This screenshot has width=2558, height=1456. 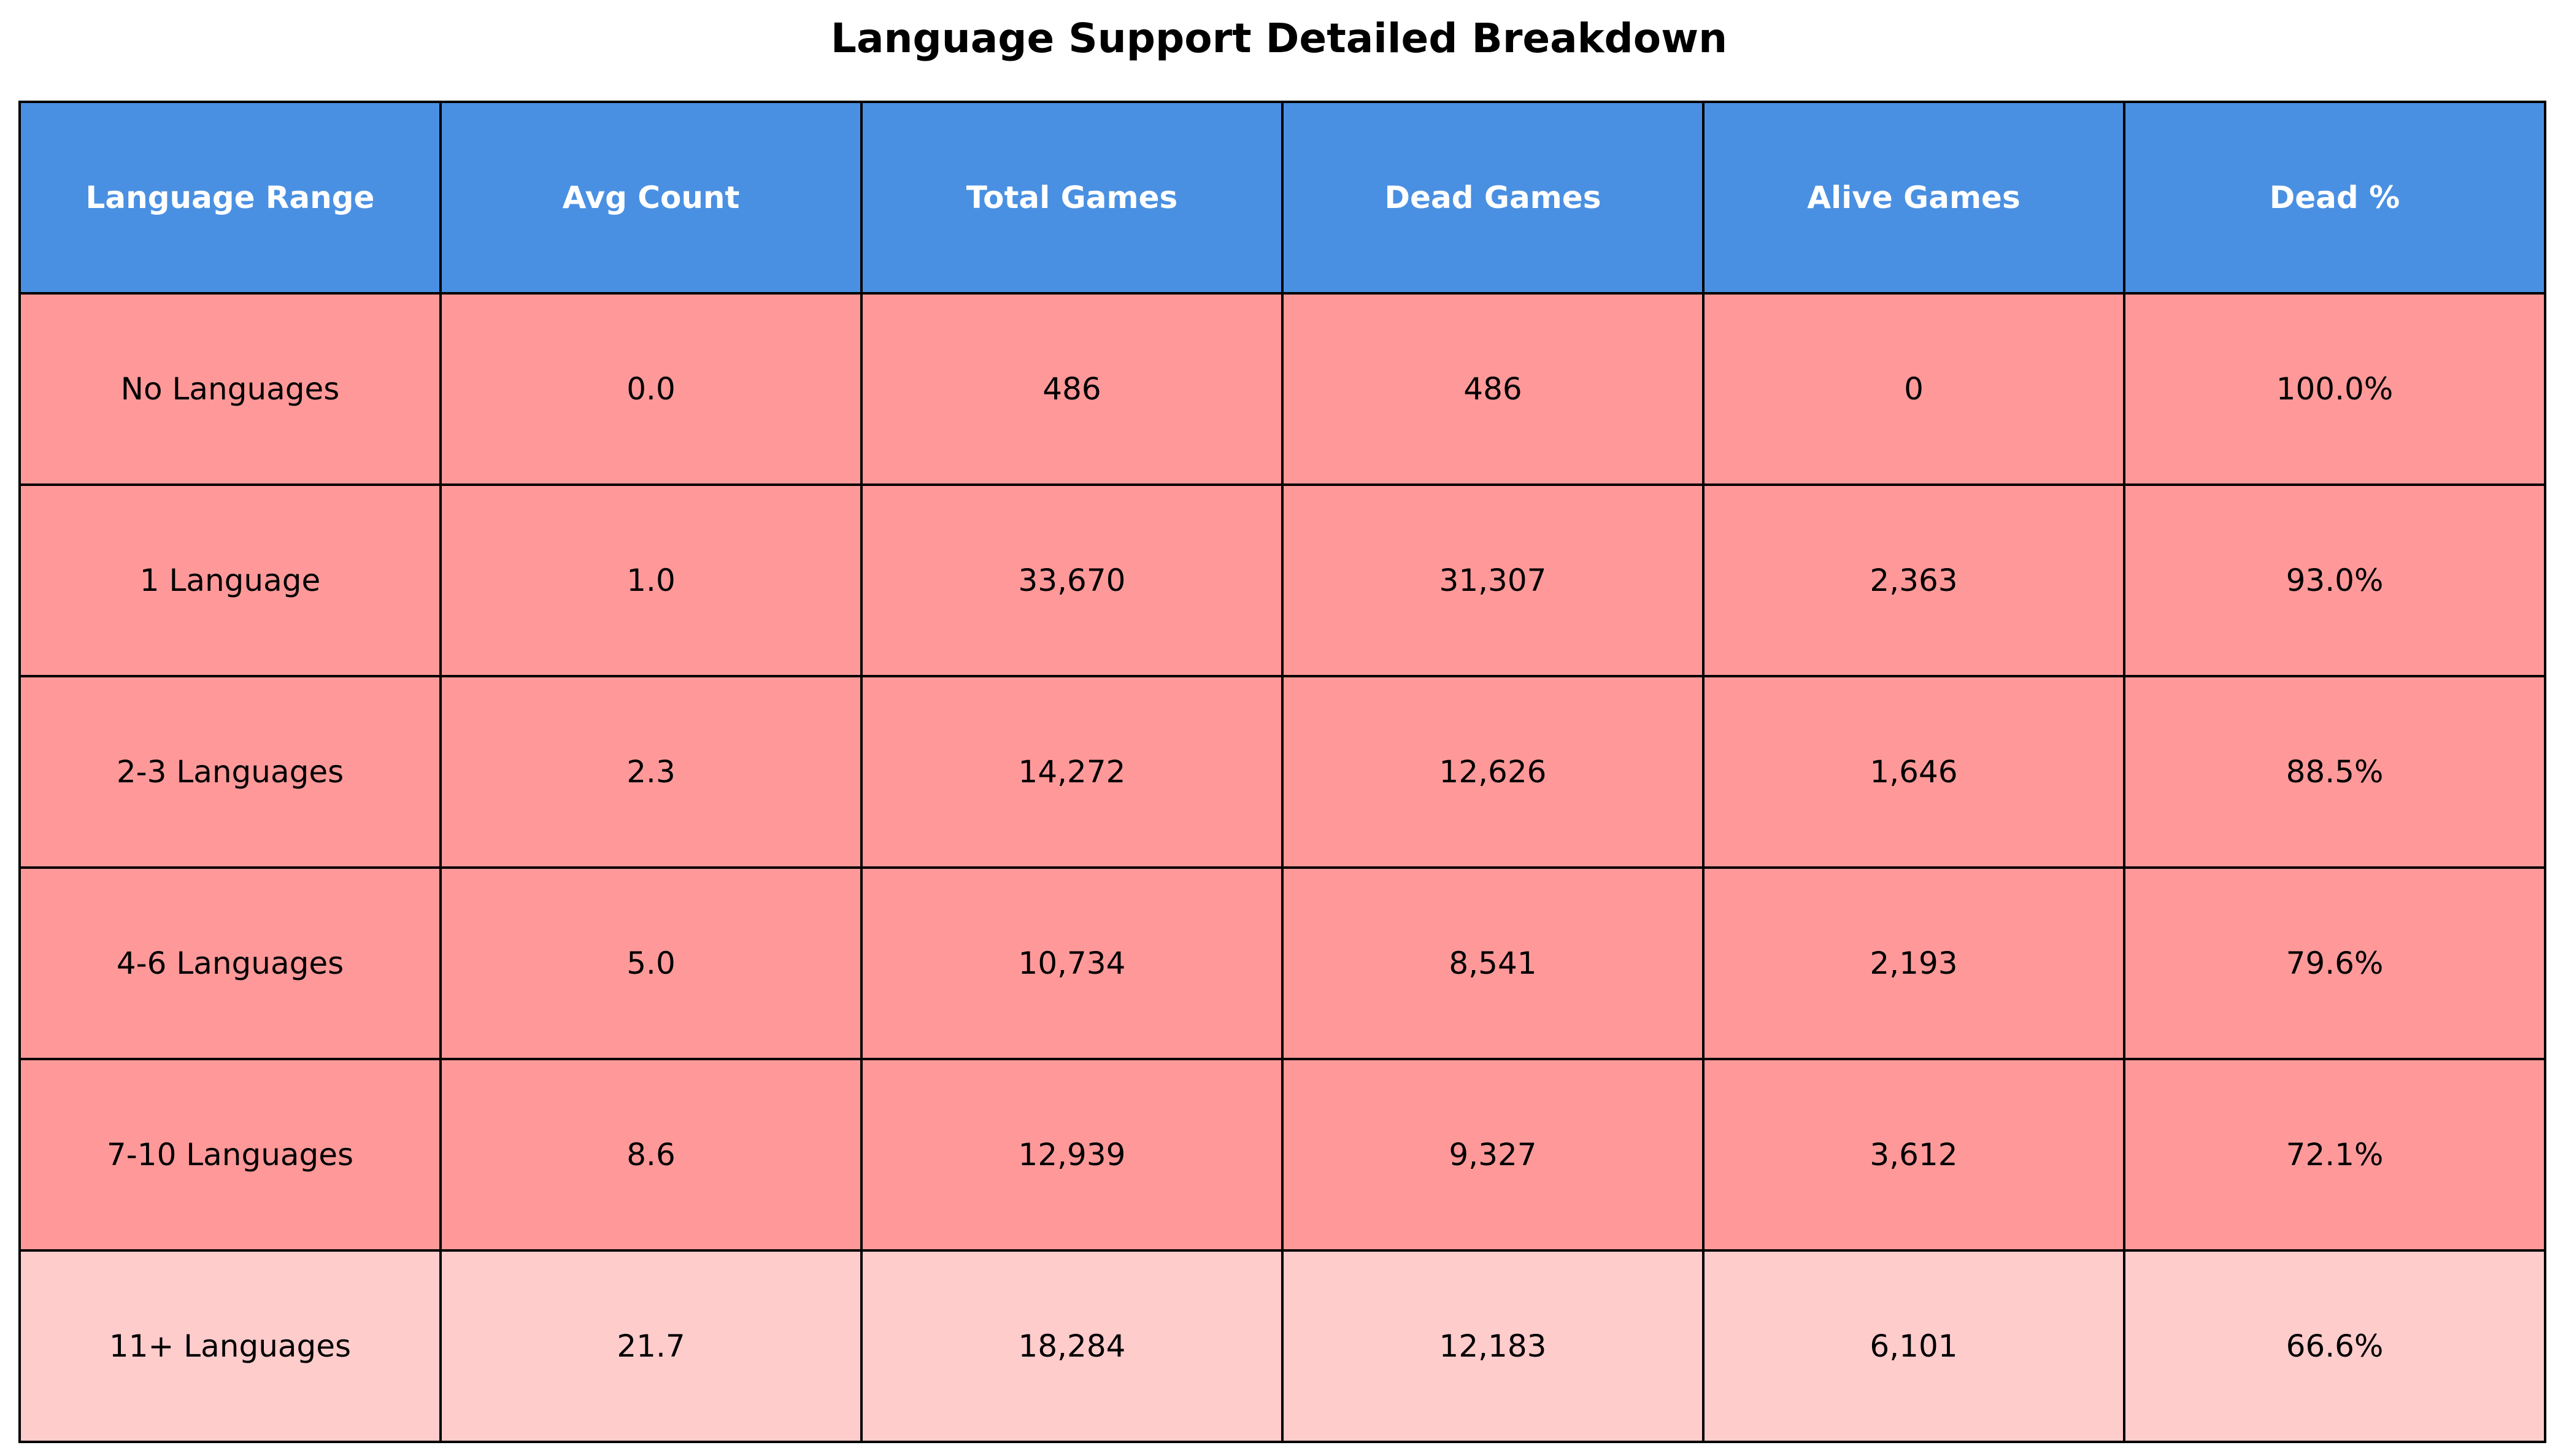 I want to click on cell-dead-games: 8,541, so click(x=1493, y=963).